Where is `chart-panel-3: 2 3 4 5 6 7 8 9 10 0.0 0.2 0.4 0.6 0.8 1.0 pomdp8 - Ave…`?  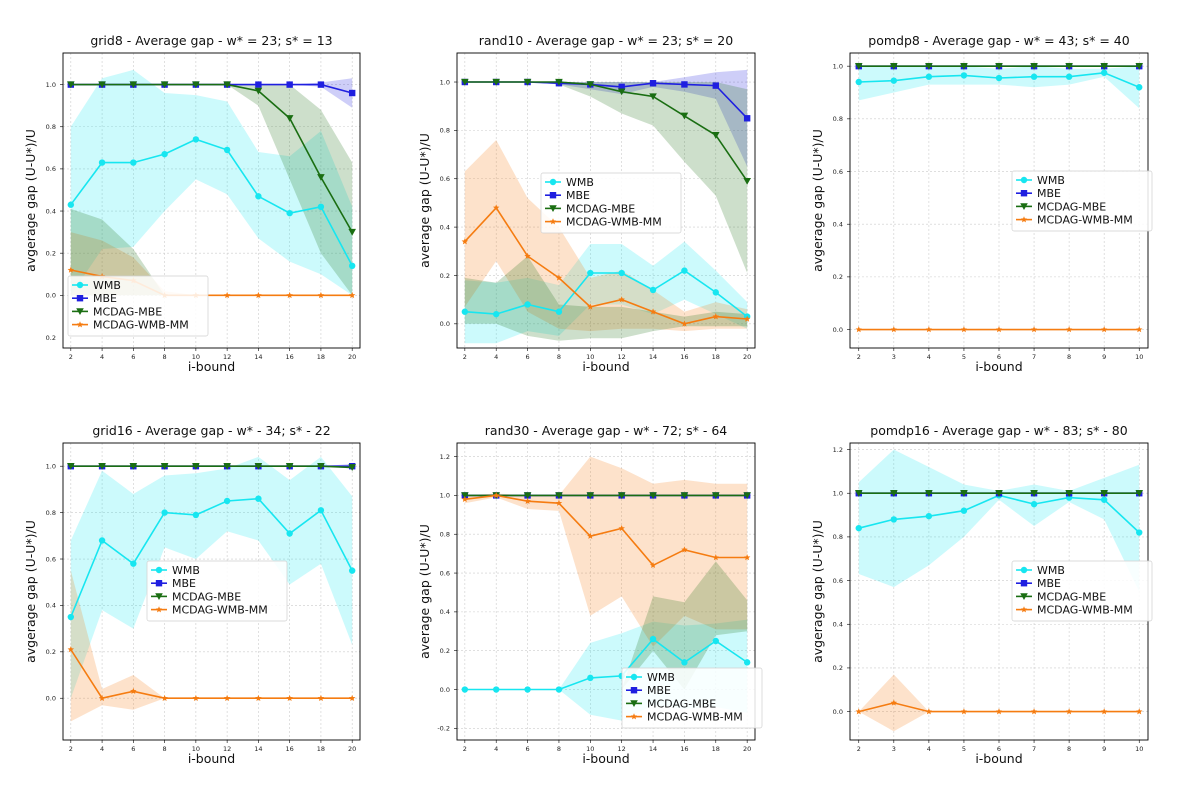
chart-panel-3: 2 3 4 5 6 7 8 9 10 0.0 0.2 0.4 0.6 0.8 1.0 pomdp8 - Ave… is located at coordinates (981, 203).